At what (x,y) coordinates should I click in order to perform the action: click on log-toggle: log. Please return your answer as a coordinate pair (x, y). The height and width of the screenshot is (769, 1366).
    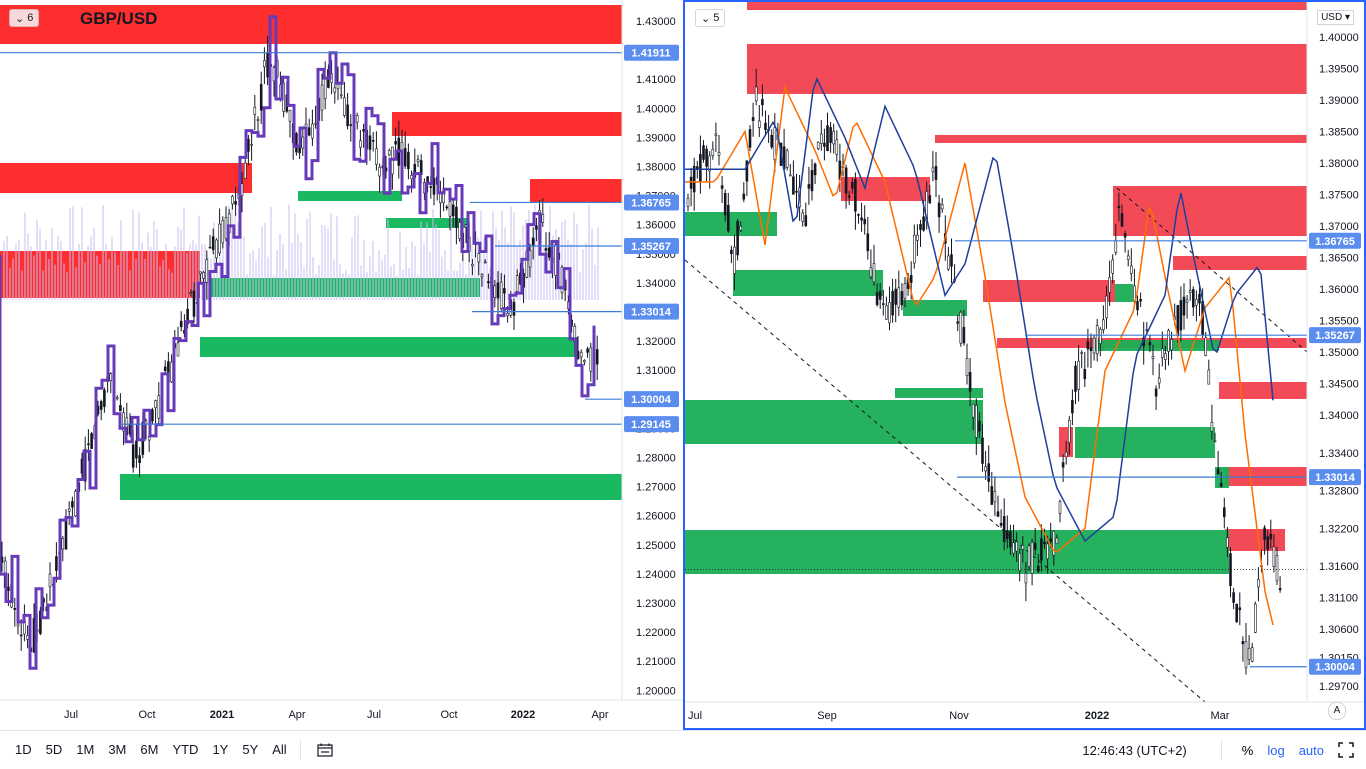
    Looking at the image, I should click on (1276, 750).